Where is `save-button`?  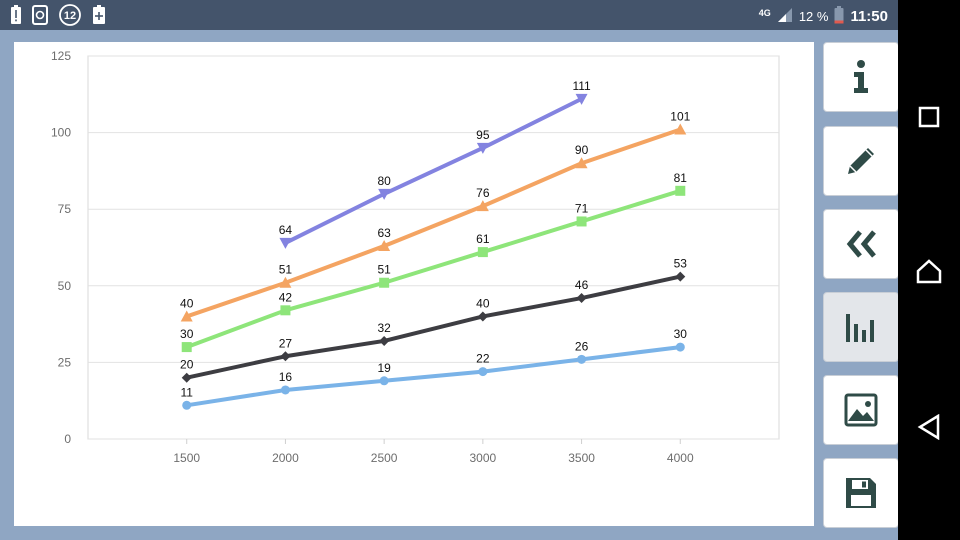 save-button is located at coordinates (861, 493).